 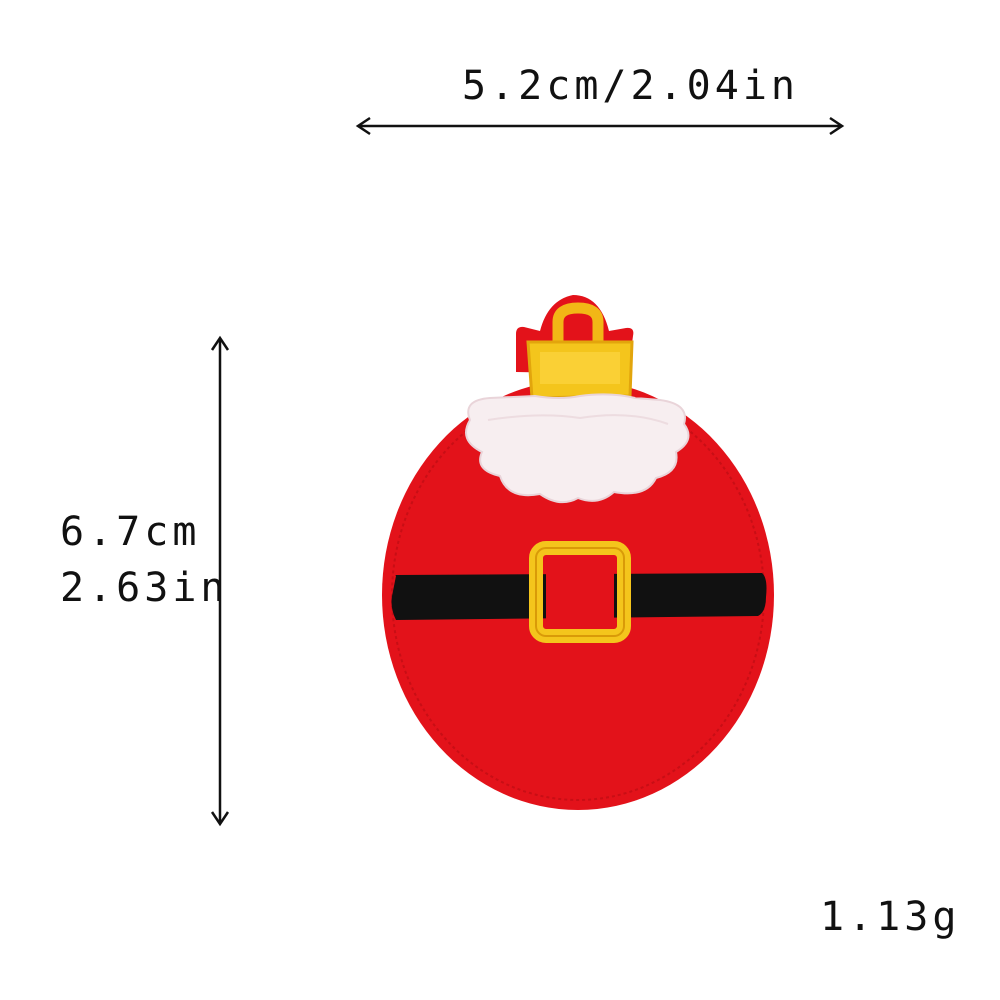 I want to click on width-arrow, so click(x=600, y=126).